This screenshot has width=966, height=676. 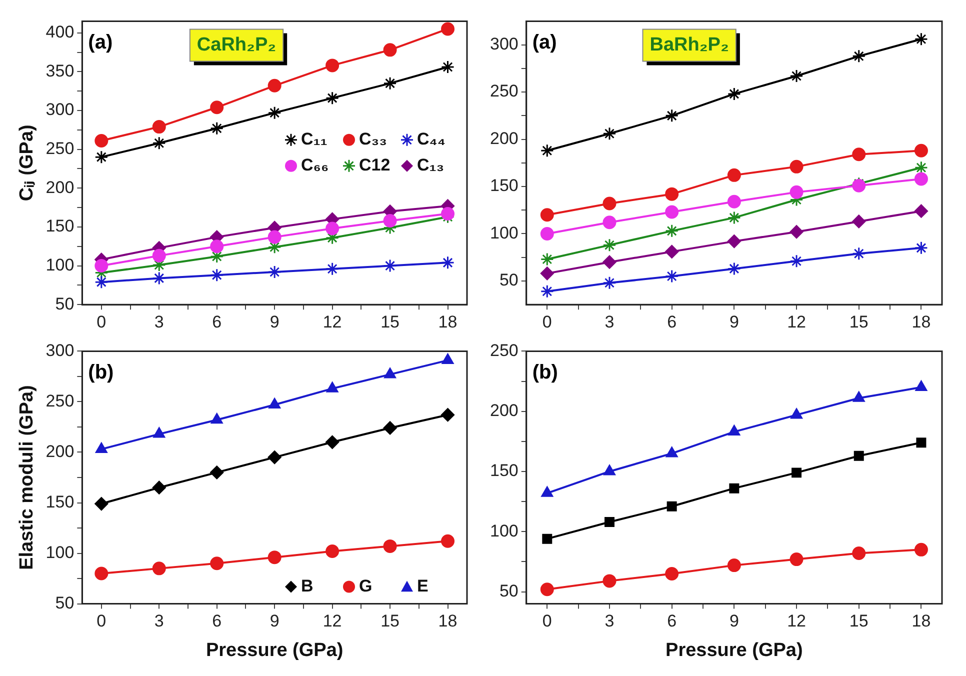 What do you see at coordinates (431, 139) in the screenshot?
I see `legend-label: C₄₄` at bounding box center [431, 139].